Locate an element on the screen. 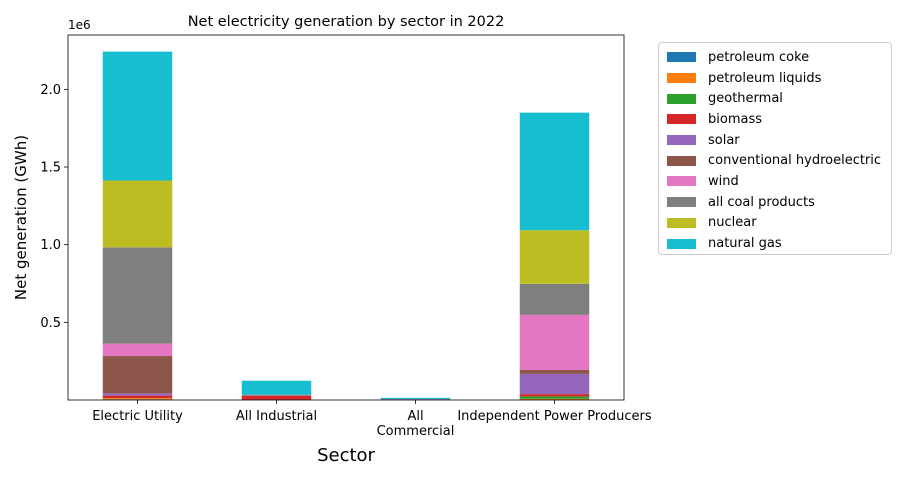 The height and width of the screenshot is (480, 900). legend-label: biomass is located at coordinates (735, 119).